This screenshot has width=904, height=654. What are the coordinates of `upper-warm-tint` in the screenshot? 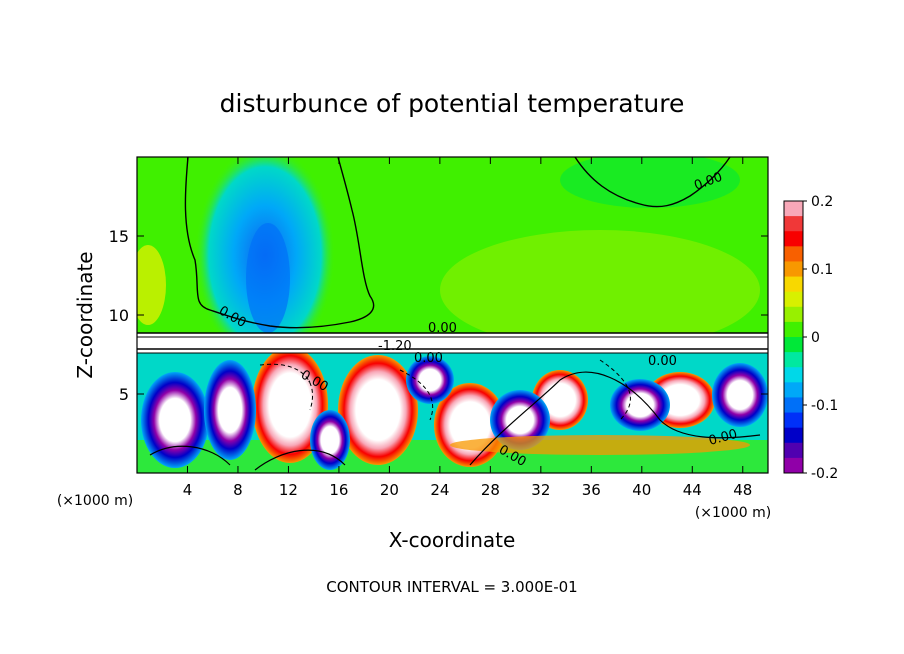 It's located at (600, 290).